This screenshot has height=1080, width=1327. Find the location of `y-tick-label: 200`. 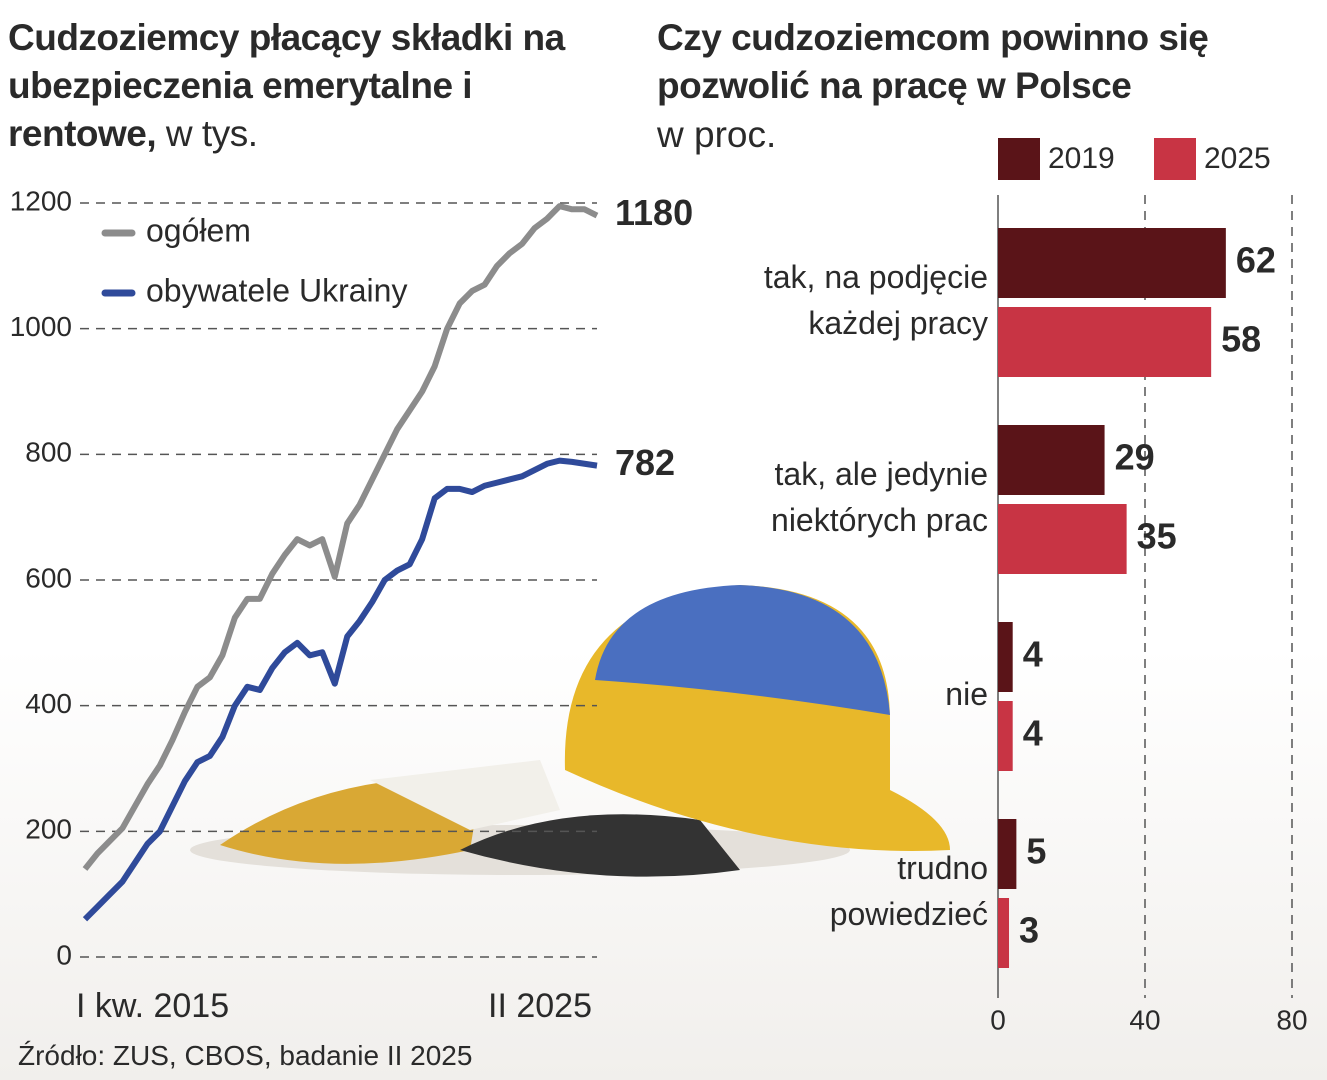

y-tick-label: 200 is located at coordinates (48, 829).